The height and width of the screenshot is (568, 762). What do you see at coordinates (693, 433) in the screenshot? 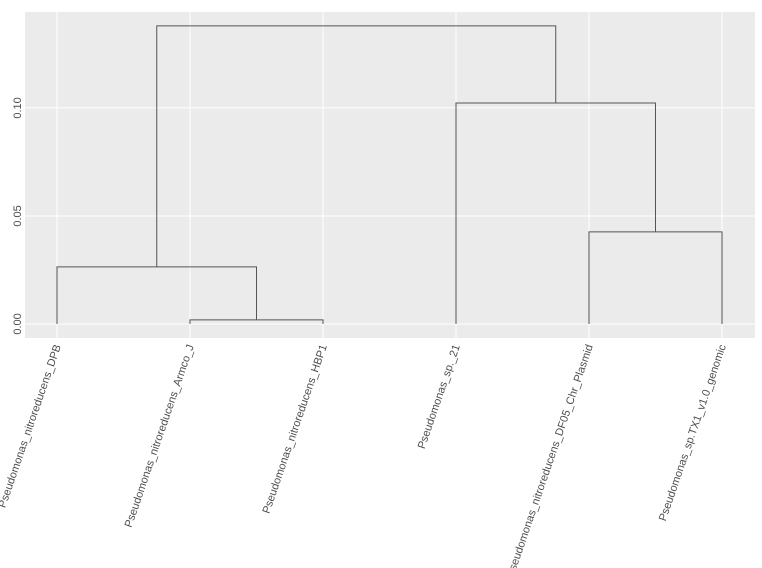
I see `x-tick-label: Pseudomonas_sp.TX1_v1.0_genomic` at bounding box center [693, 433].